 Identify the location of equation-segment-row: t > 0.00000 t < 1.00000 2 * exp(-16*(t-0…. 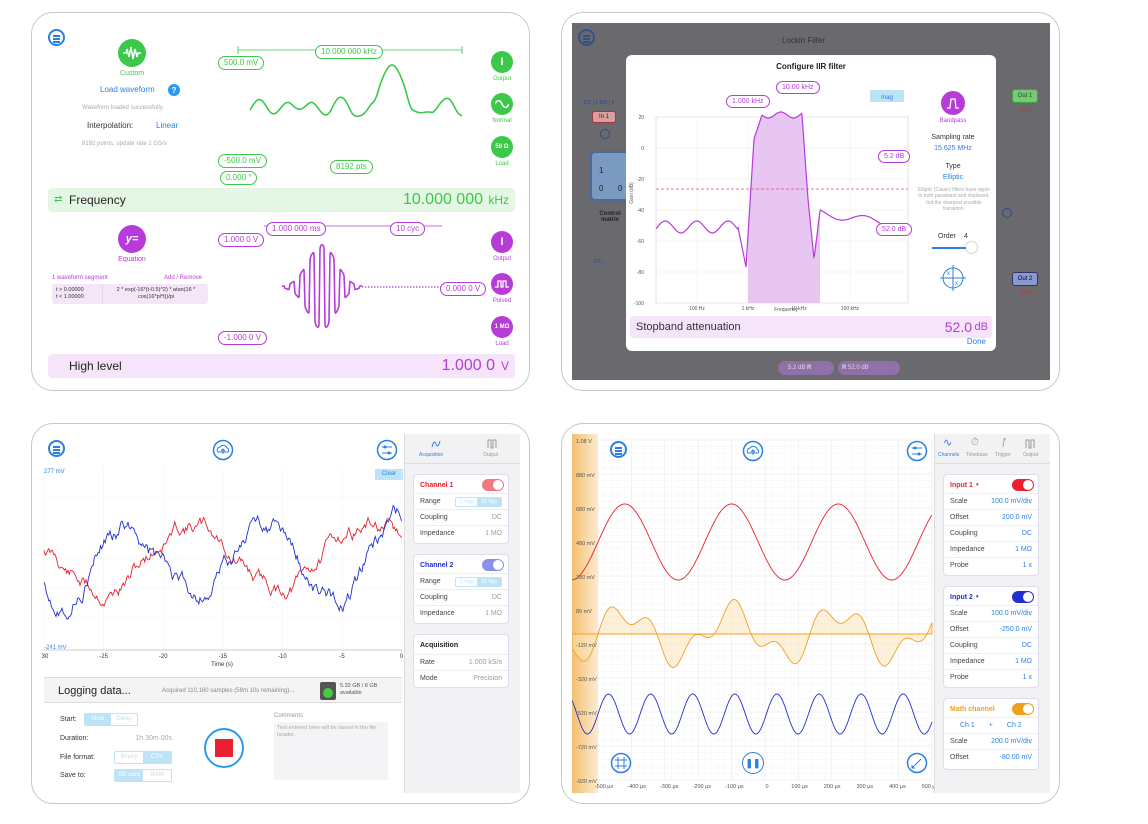
(130, 294).